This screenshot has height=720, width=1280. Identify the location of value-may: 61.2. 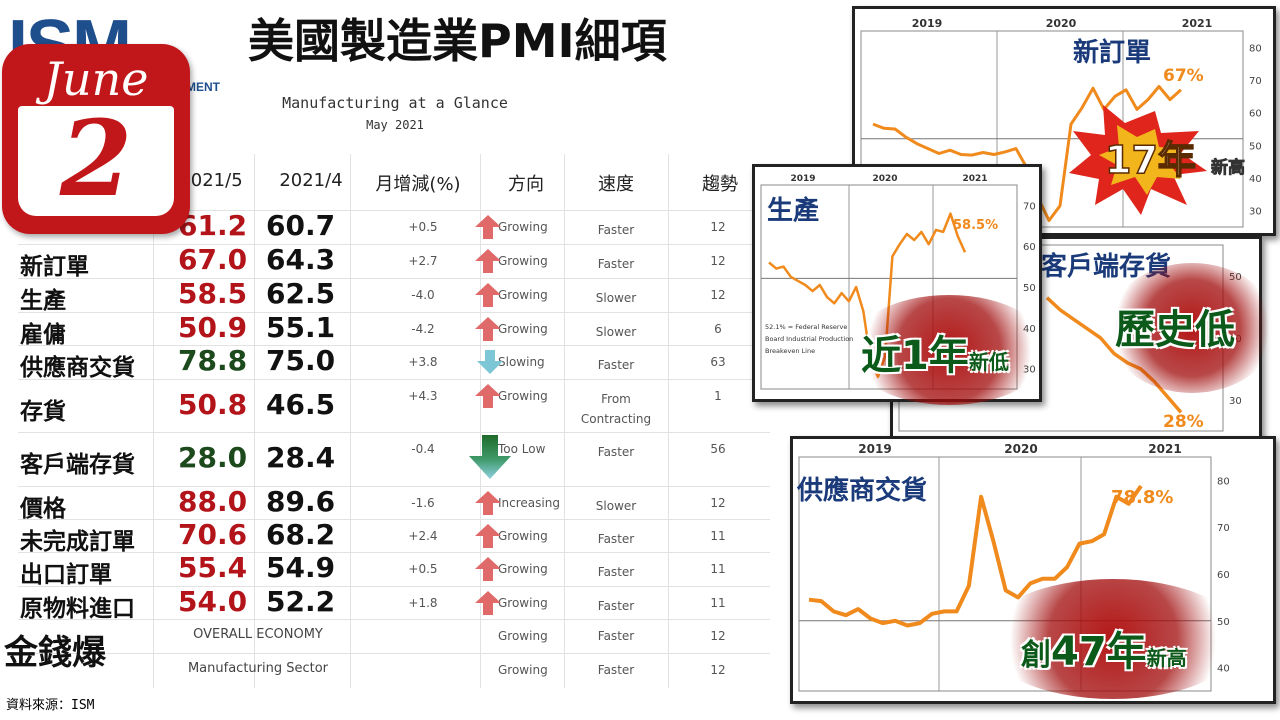
(213, 225).